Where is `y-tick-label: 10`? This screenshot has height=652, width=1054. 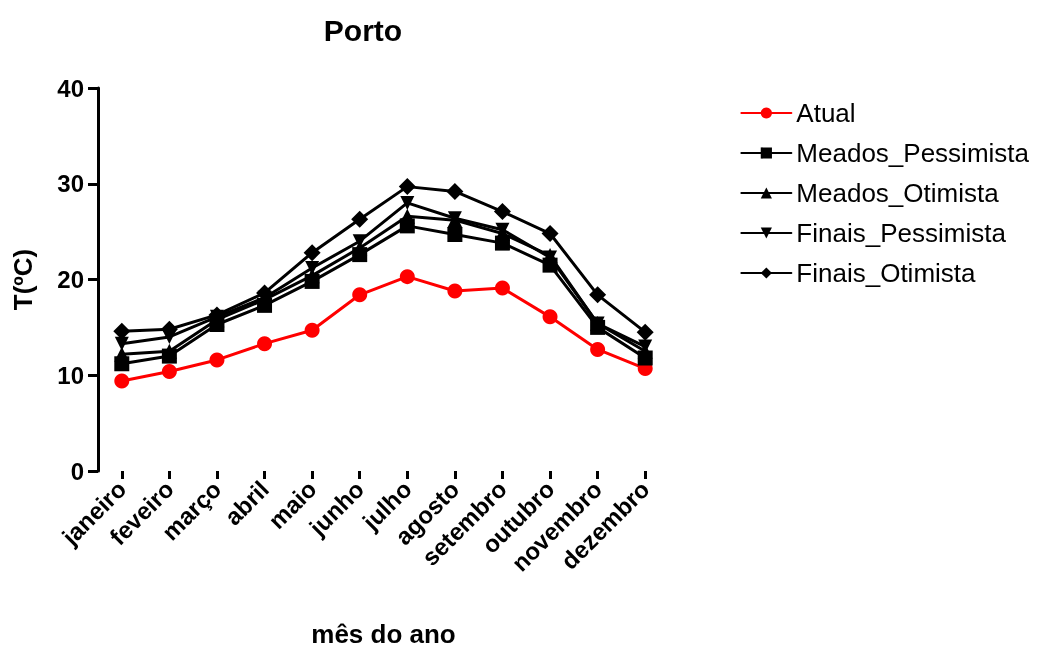
y-tick-label: 10 is located at coordinates (70, 375).